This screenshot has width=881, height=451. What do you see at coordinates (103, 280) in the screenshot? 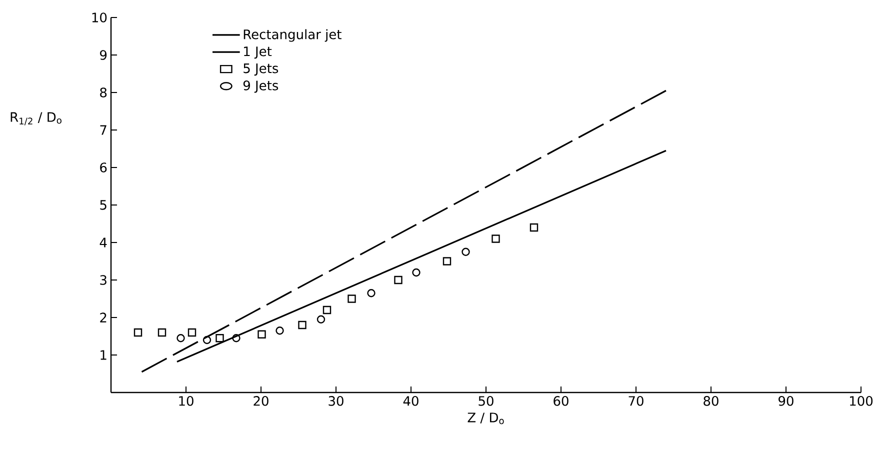
I see `y-tick-label: 3` at bounding box center [103, 280].